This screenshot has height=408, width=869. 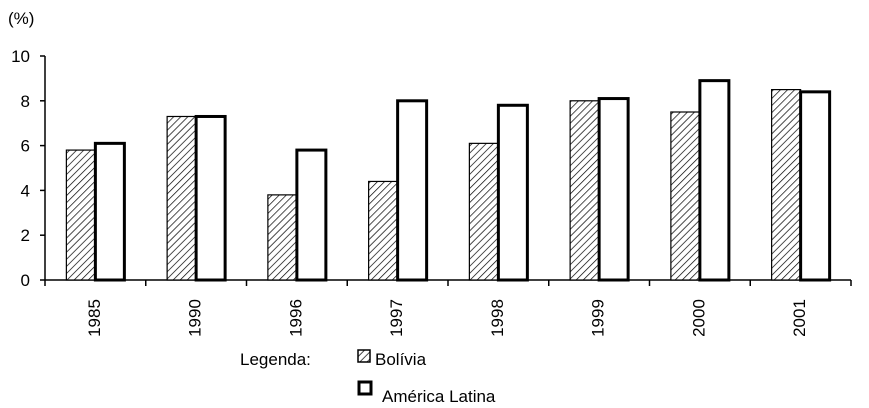 I want to click on legend-label-america-latina: América Latina, so click(x=439, y=396).